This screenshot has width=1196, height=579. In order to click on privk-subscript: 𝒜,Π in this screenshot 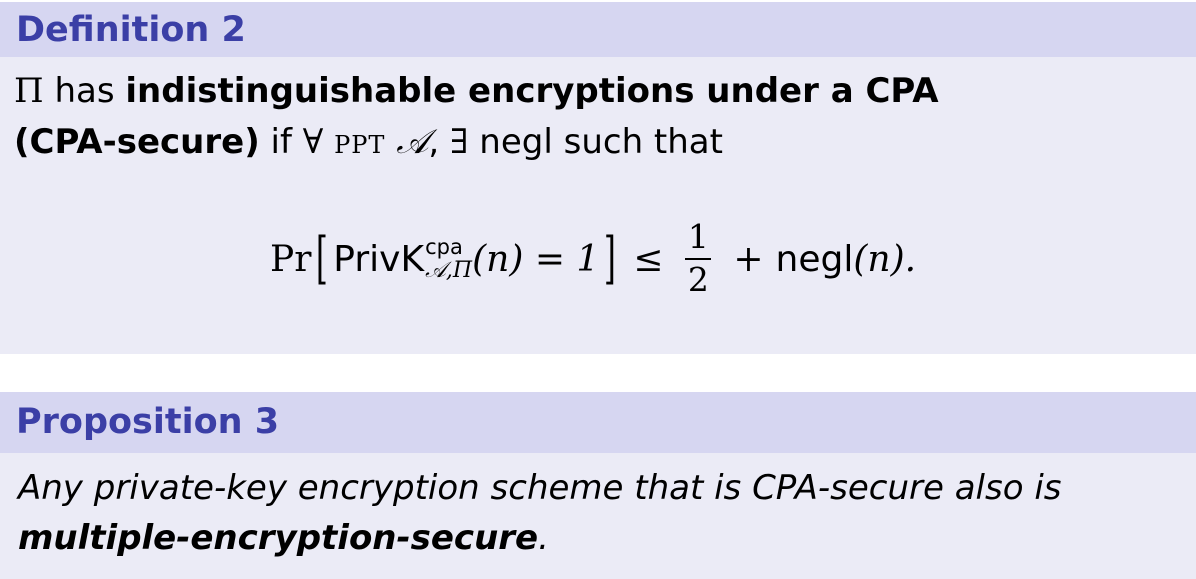, I will do `click(449, 270)`.